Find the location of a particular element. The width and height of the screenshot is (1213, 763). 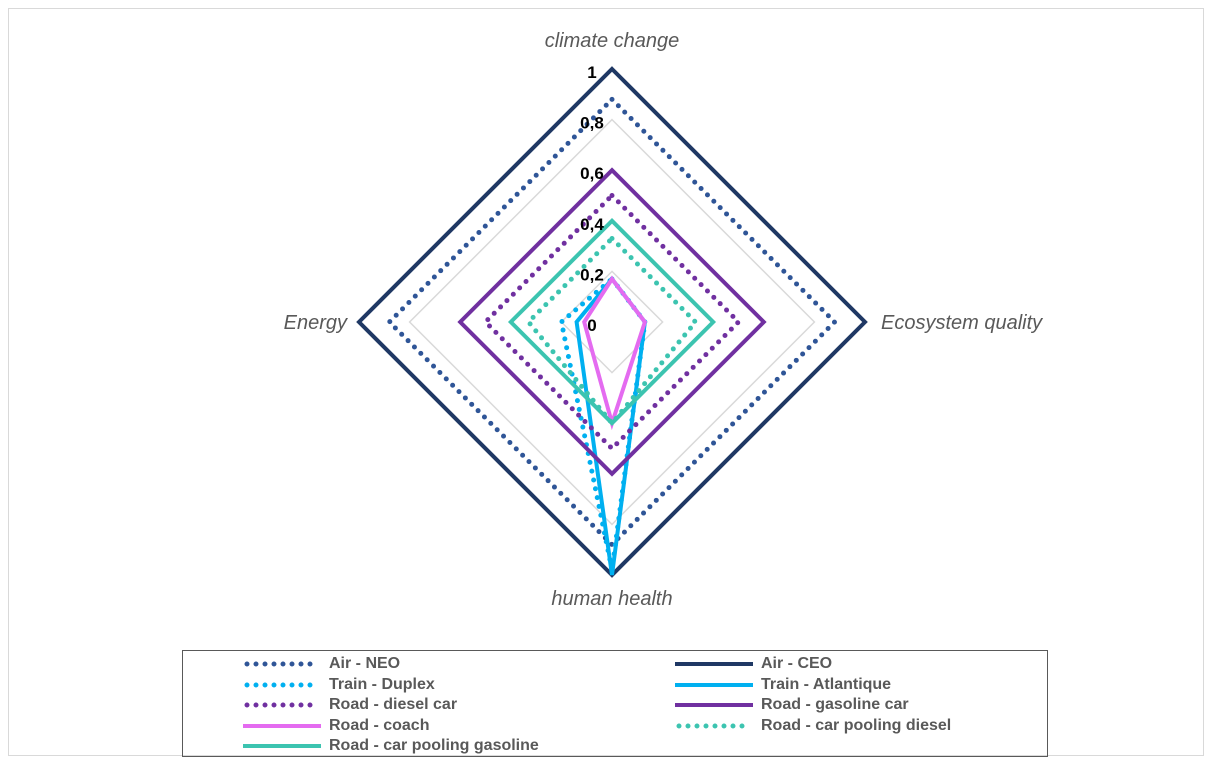

legend-label: Air - CEO is located at coordinates (797, 663).